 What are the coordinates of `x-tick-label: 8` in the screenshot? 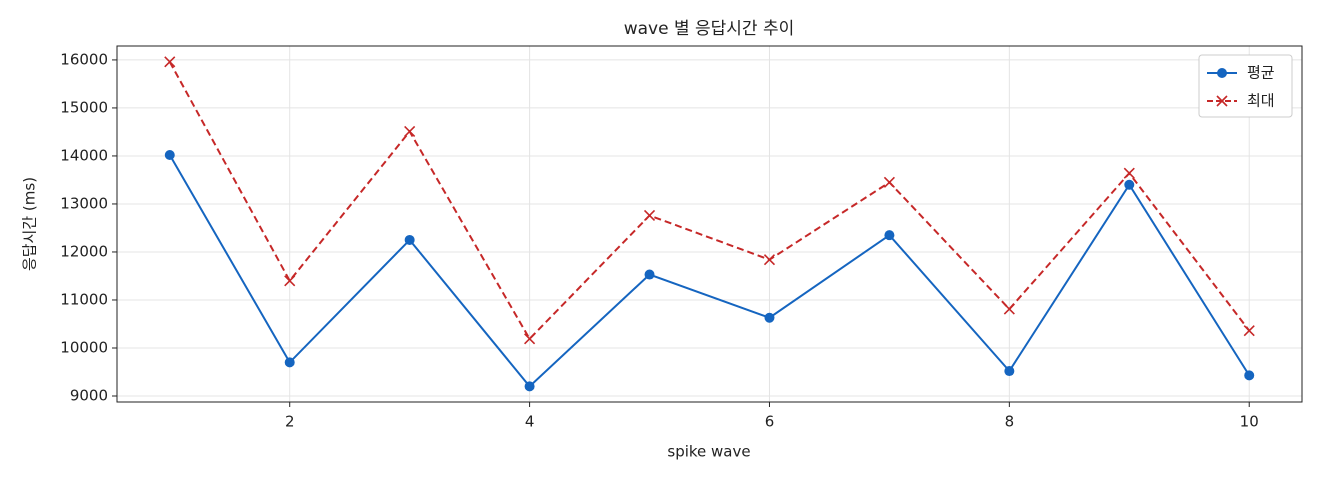 It's located at (1010, 422).